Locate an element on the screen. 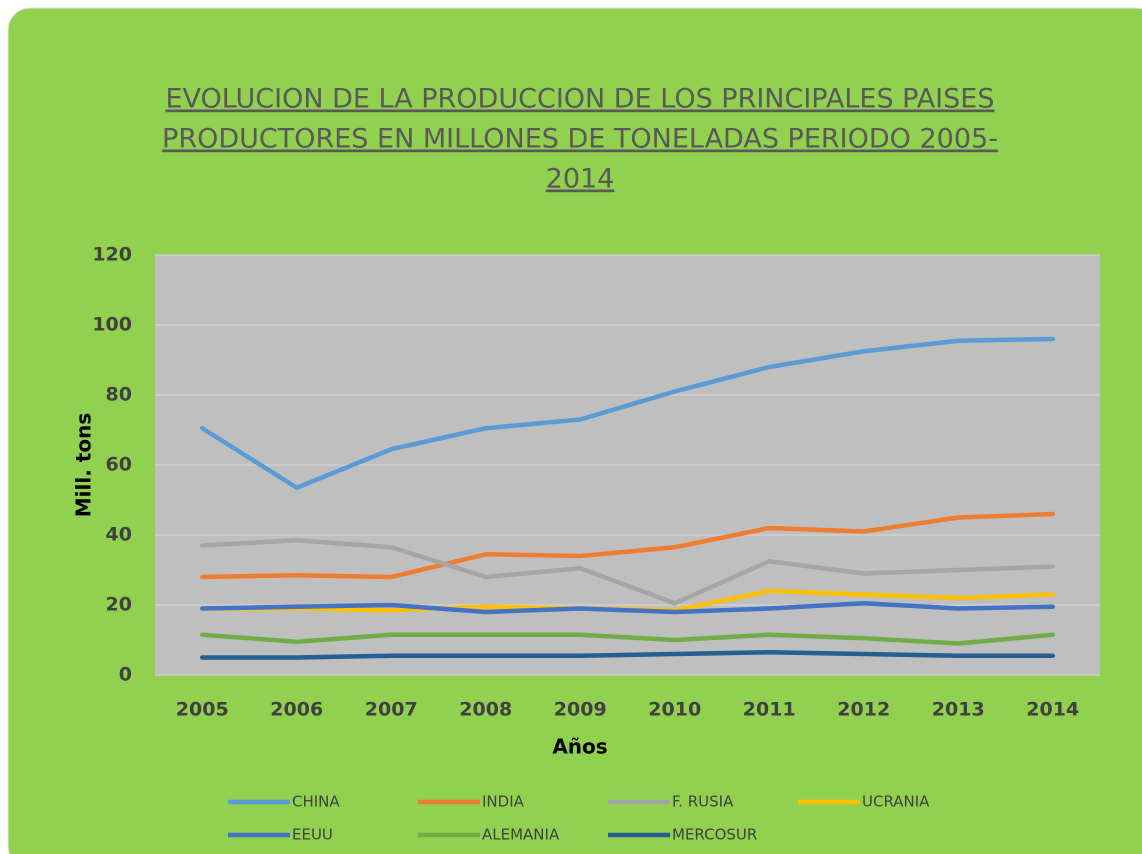 This screenshot has height=854, width=1142. y-tick-label: 40 is located at coordinates (119, 535).